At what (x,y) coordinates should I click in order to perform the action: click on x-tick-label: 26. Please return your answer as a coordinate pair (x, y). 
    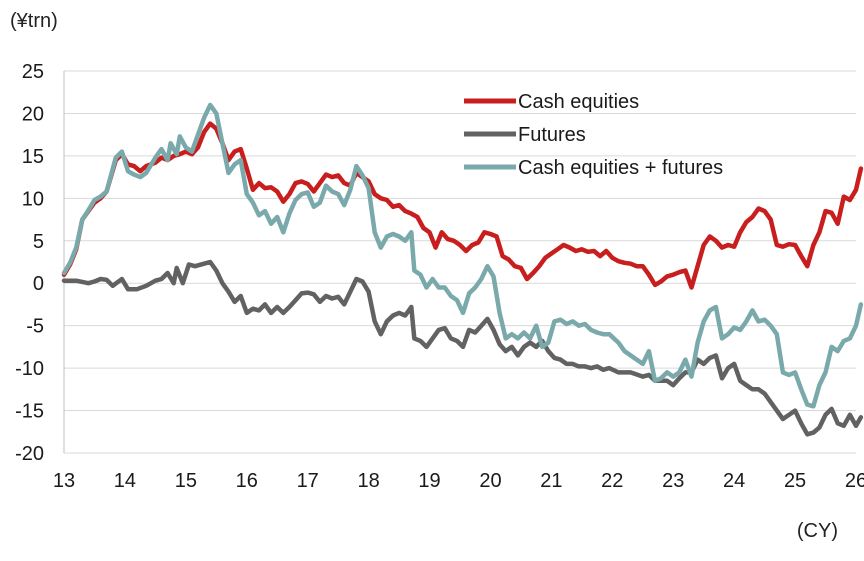
    Looking at the image, I should click on (854, 481).